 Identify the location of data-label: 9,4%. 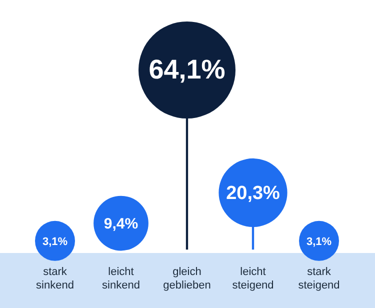
(121, 223).